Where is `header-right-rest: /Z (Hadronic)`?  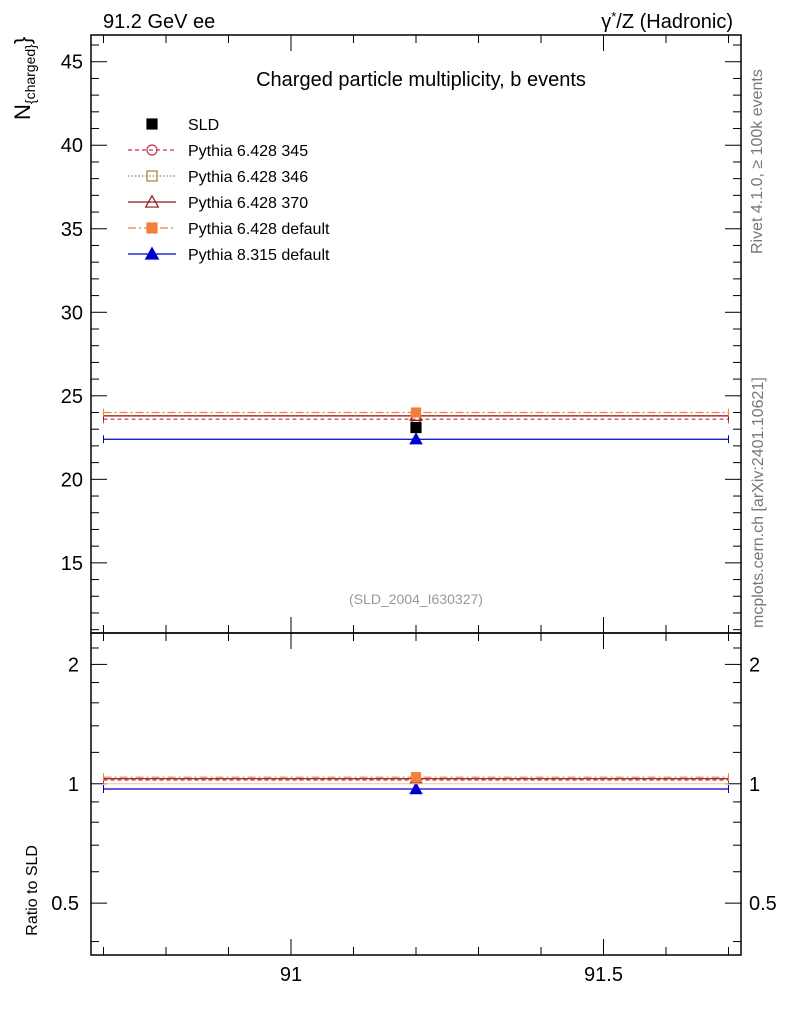 header-right-rest: /Z (Hadronic) is located at coordinates (674, 22).